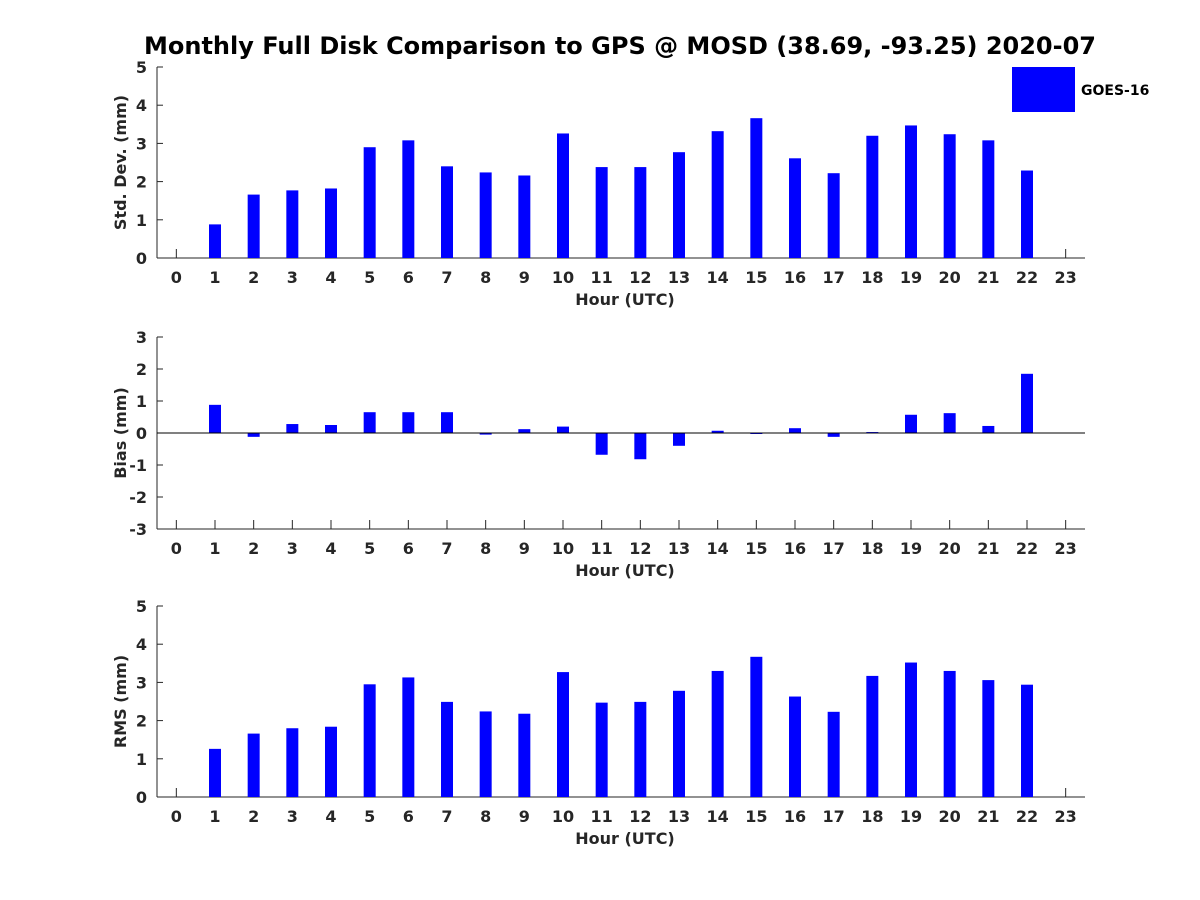 This screenshot has width=1200, height=900. Describe the element at coordinates (120, 701) in the screenshot. I see `y-axis-label: RMS (mm)` at that location.